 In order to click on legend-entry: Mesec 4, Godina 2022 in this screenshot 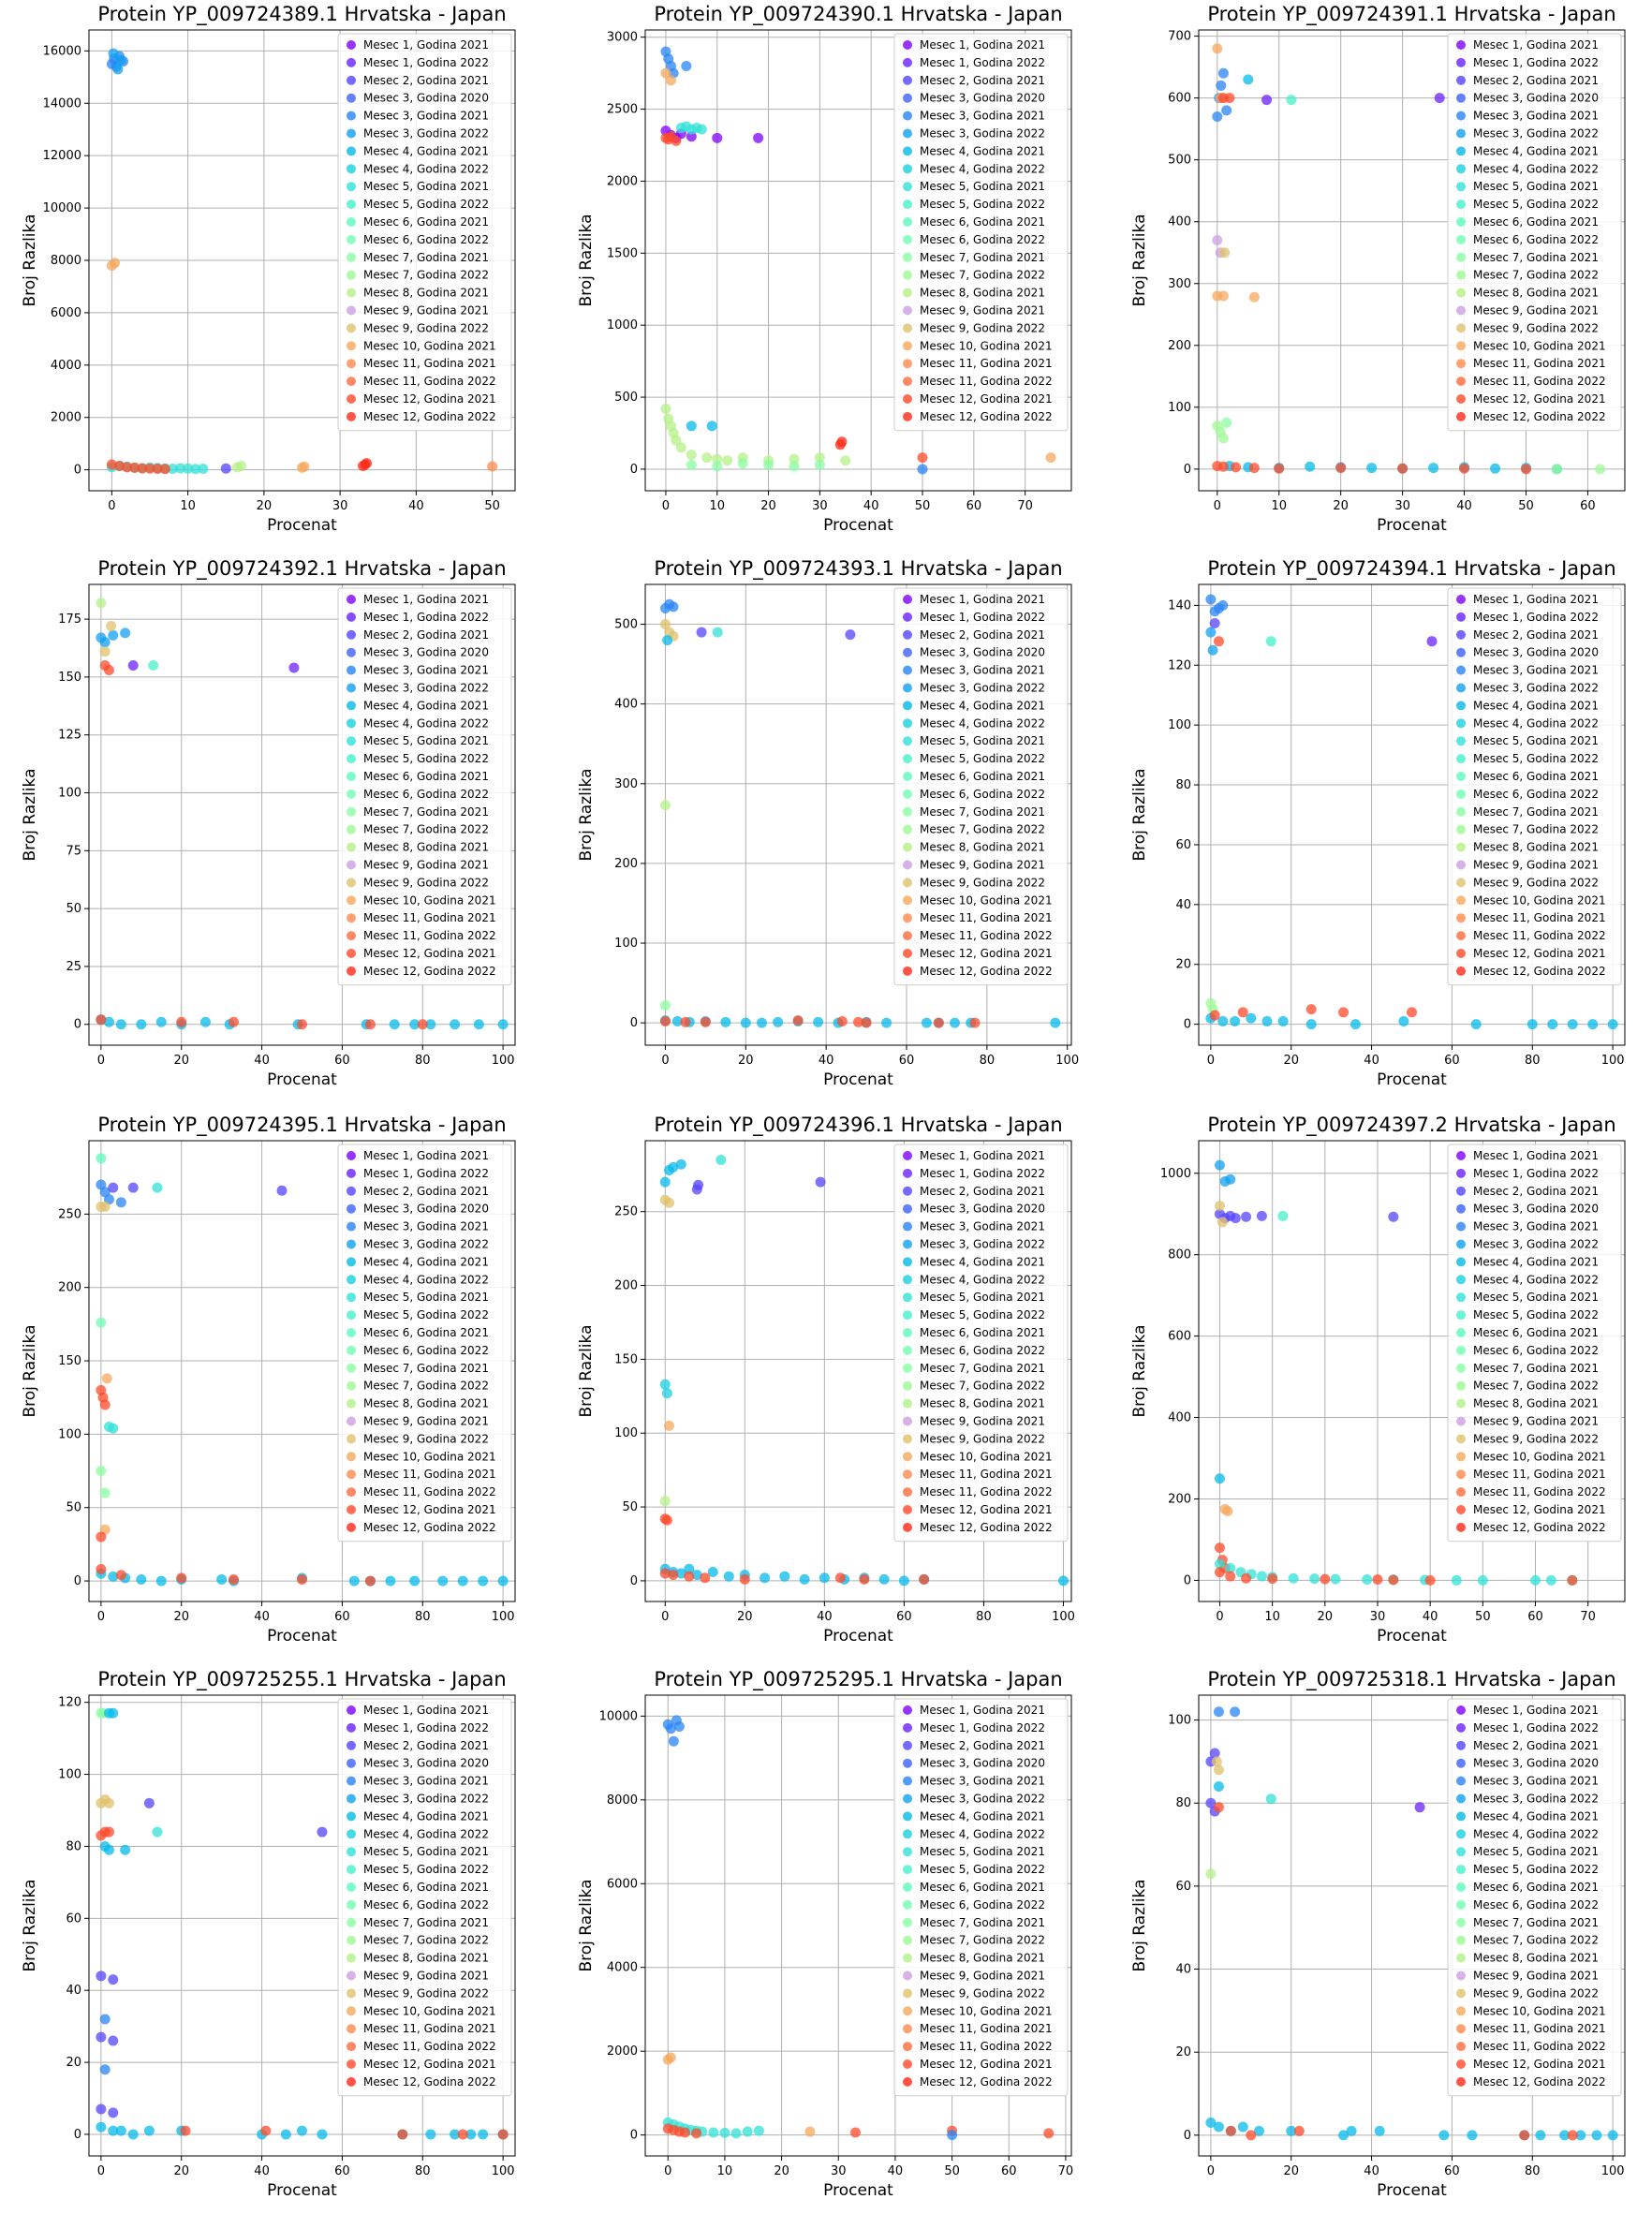, I will do `click(983, 1833)`.